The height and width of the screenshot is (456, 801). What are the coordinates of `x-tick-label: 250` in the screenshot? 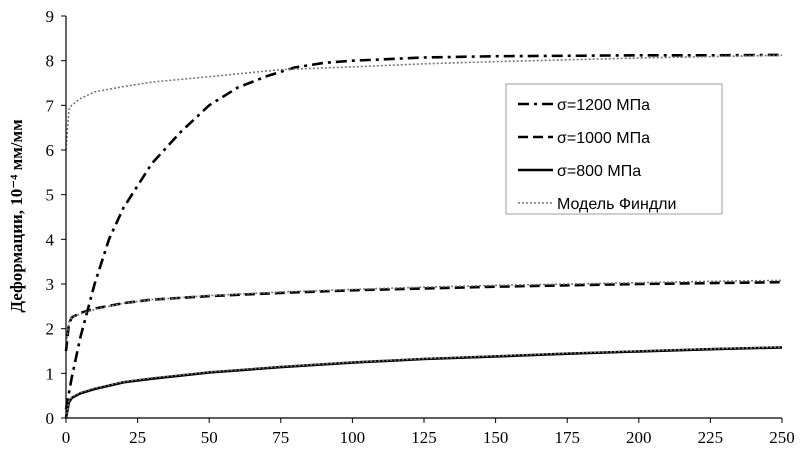 It's located at (782, 437).